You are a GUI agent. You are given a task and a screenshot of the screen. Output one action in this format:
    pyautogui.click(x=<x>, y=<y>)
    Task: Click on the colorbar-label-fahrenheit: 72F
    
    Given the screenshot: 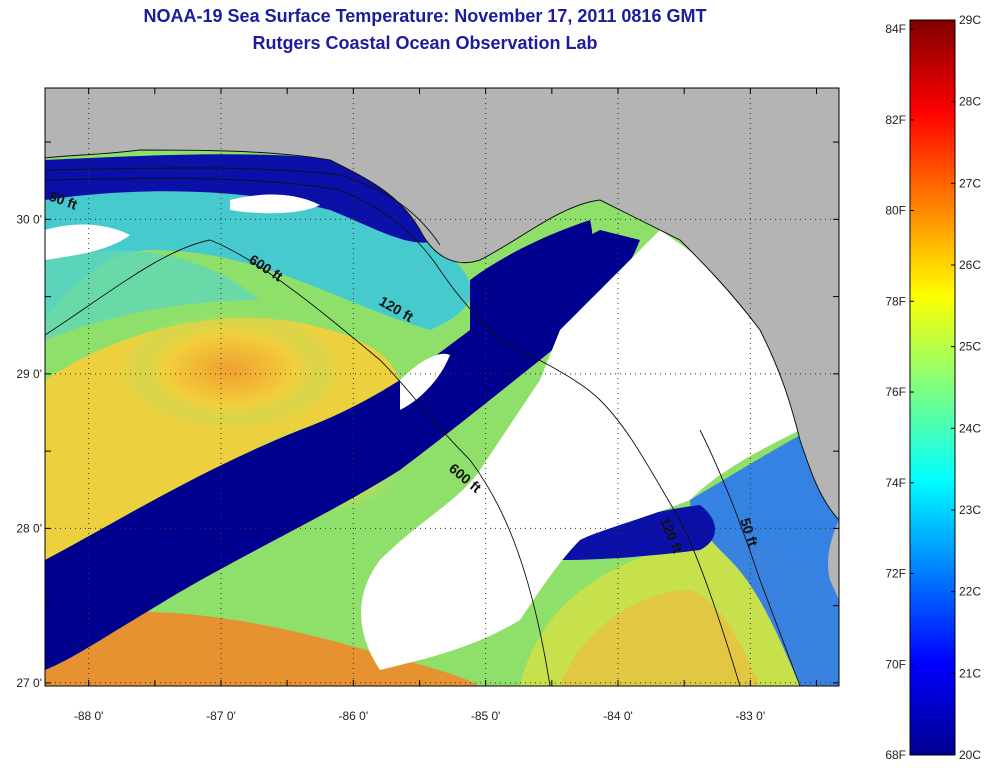 What is the action you would take?
    pyautogui.click(x=895, y=574)
    